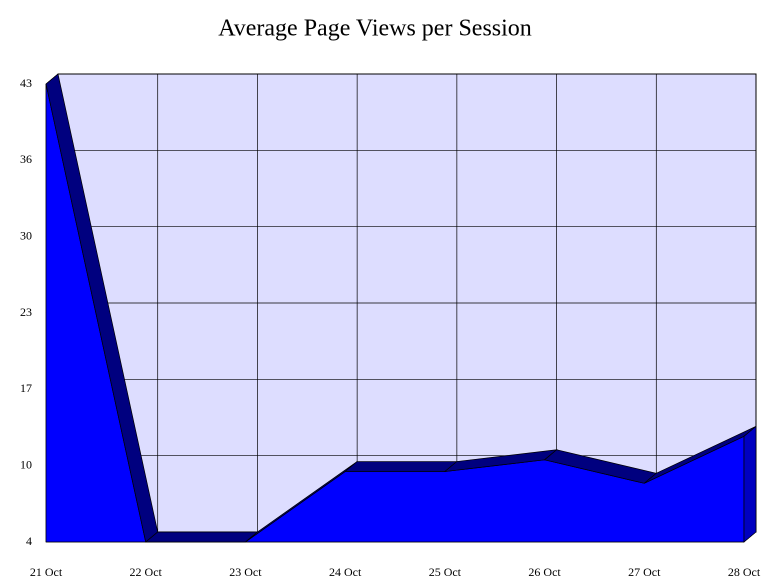  I want to click on y-tick-label: 4, so click(29, 541).